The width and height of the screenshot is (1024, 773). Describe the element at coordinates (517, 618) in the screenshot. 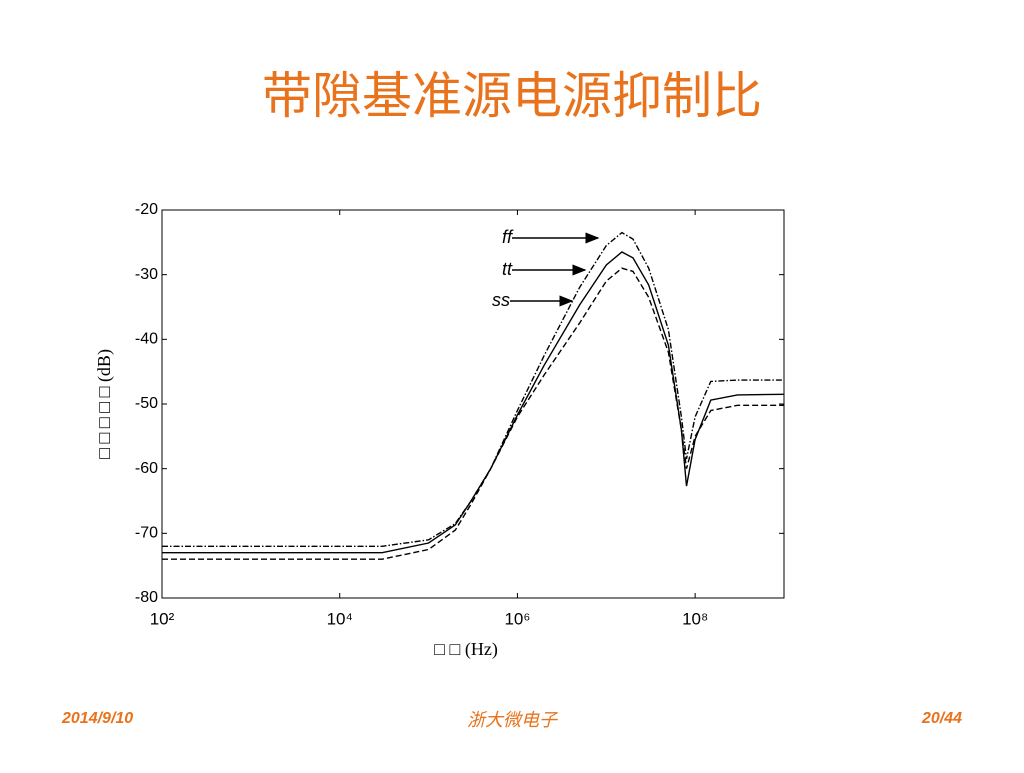

I see `x-tick-label: 10⁶` at that location.